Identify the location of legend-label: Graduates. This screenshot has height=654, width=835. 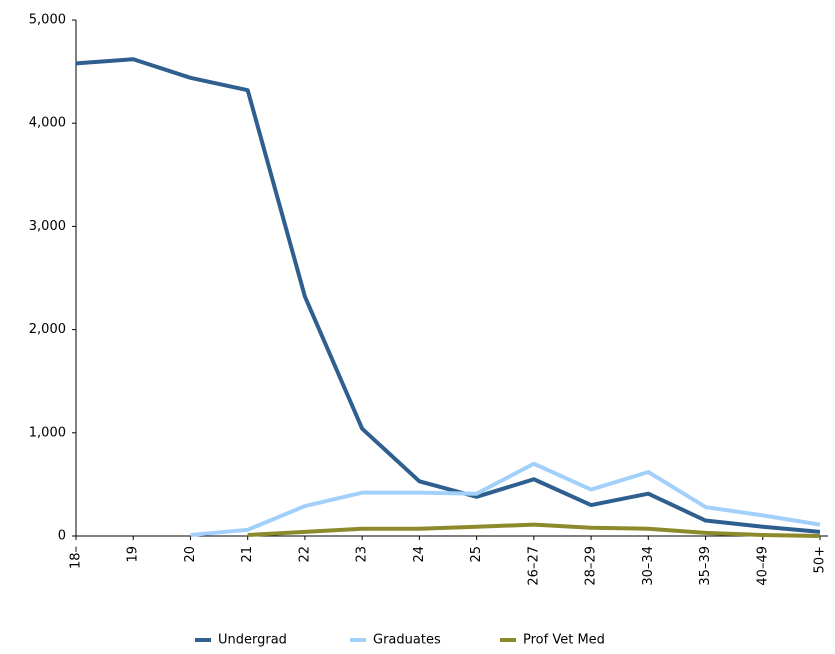
(407, 640).